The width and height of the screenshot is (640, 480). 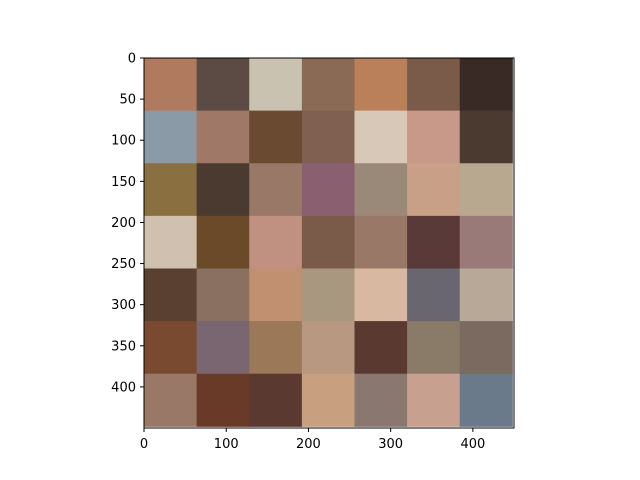 I want to click on y-tick-label: 350, so click(x=123, y=346).